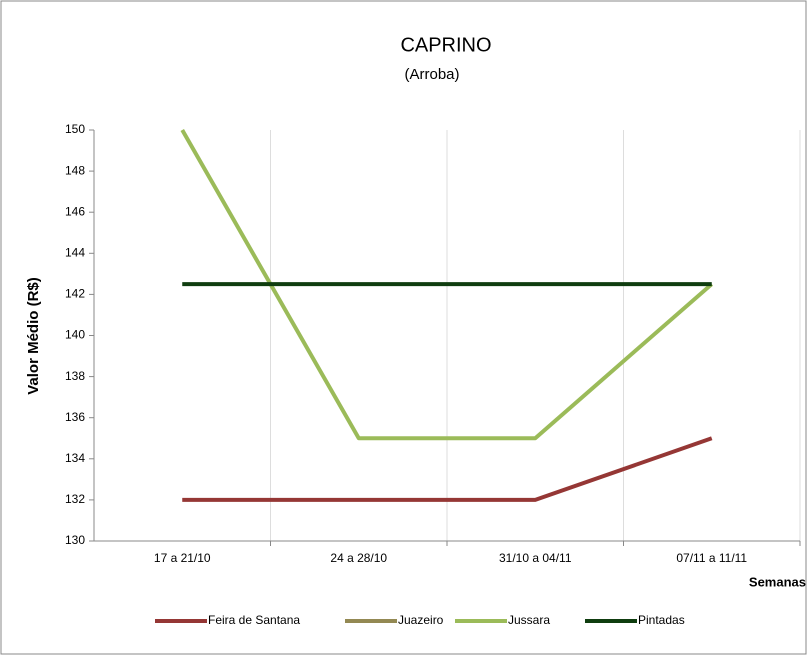  What do you see at coordinates (75, 211) in the screenshot?
I see `y-tick-label: 146` at bounding box center [75, 211].